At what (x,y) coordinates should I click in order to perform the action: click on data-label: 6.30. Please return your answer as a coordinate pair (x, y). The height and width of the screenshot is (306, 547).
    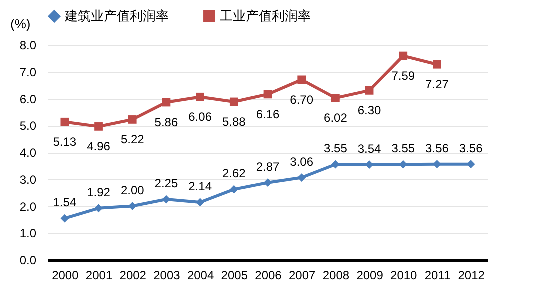
    Looking at the image, I should click on (370, 111).